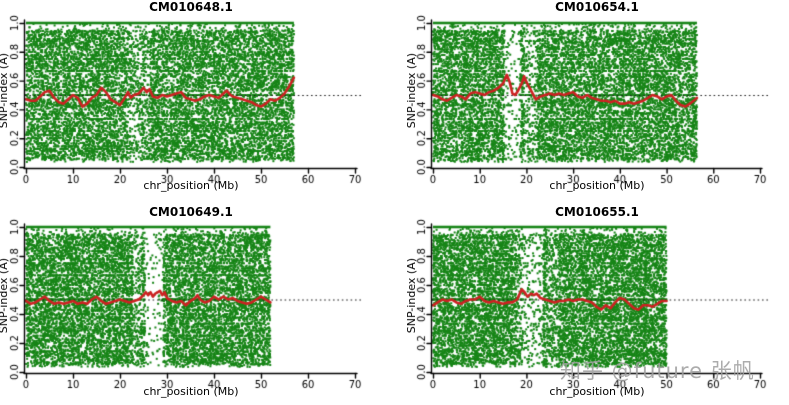  Describe the element at coordinates (191, 212) in the screenshot. I see `panel-title: CM010649.1` at that location.